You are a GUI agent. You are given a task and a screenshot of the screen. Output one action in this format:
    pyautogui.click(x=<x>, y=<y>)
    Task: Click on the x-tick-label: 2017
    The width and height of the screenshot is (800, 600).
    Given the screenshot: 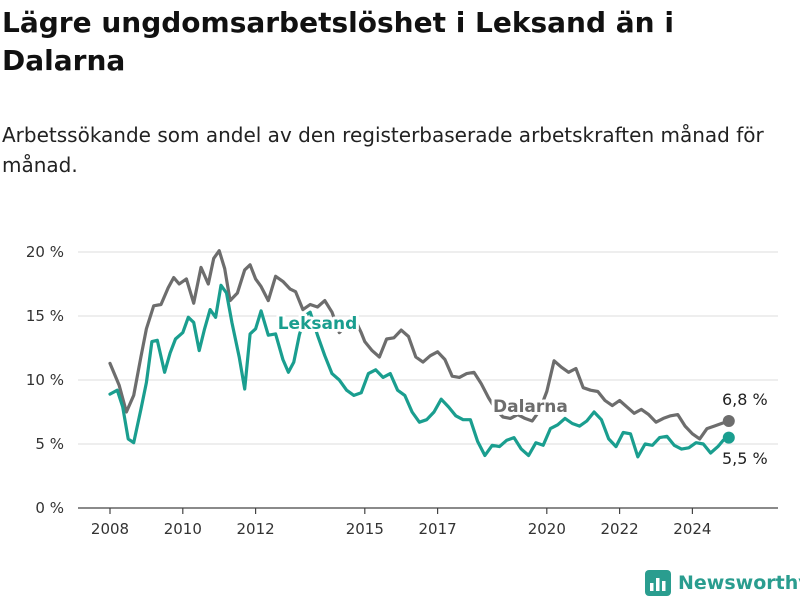 What is the action you would take?
    pyautogui.click(x=438, y=529)
    